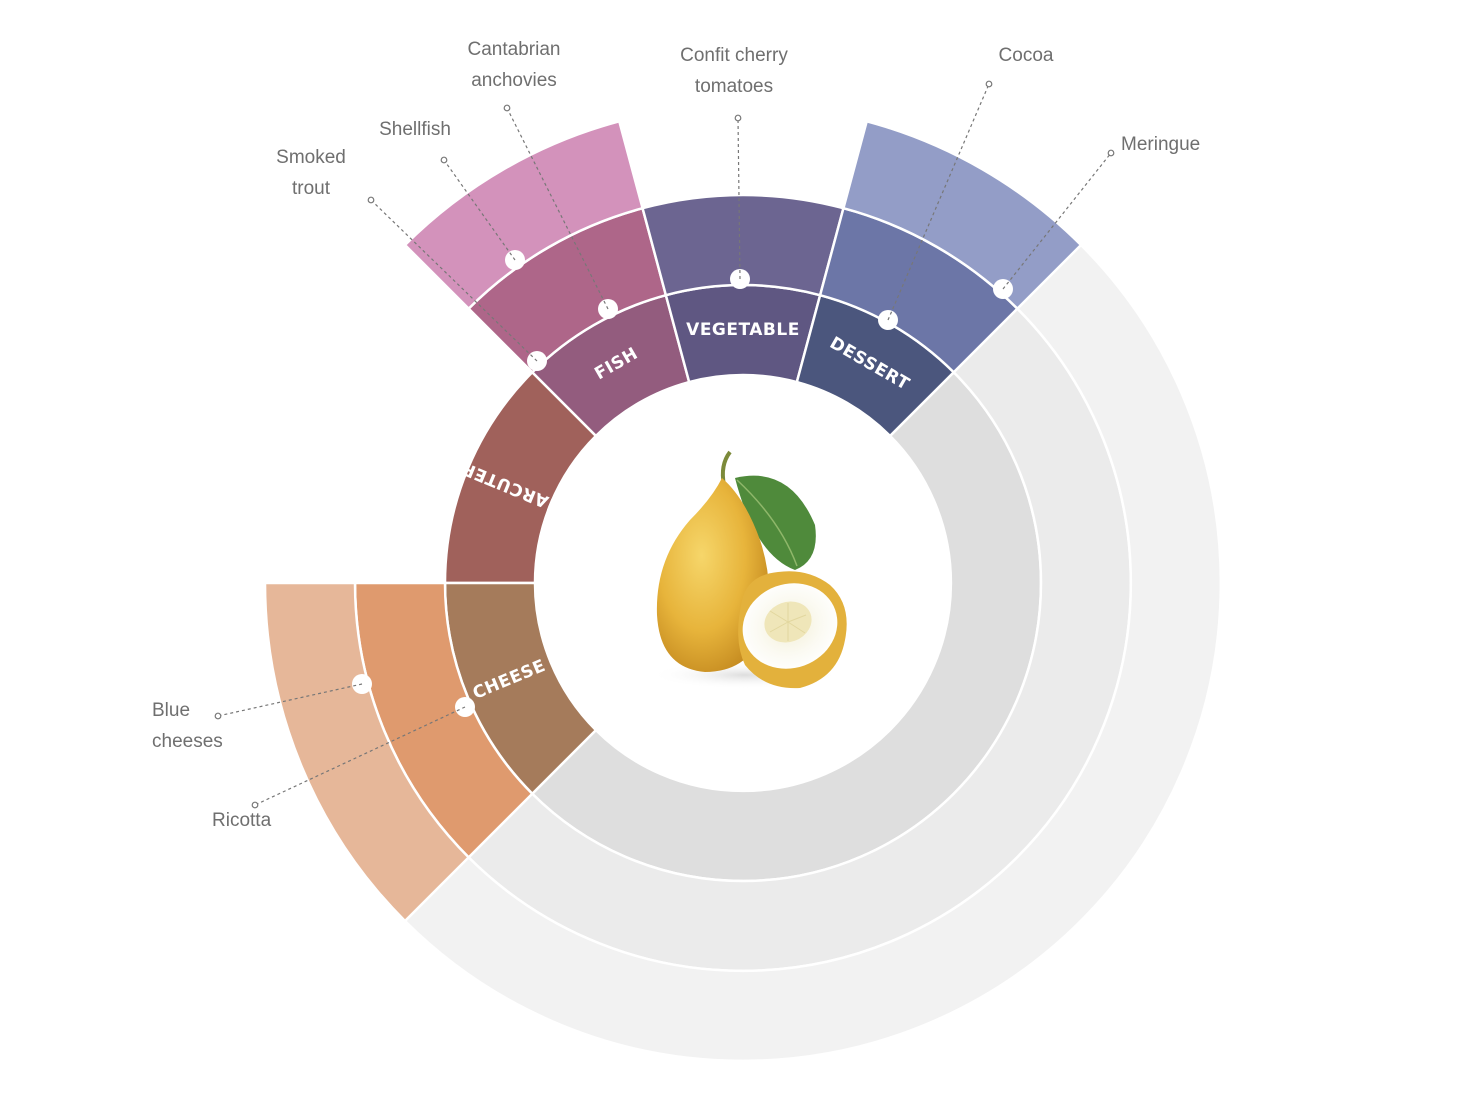  I want to click on pairing-label-line: Smoked, so click(311, 157).